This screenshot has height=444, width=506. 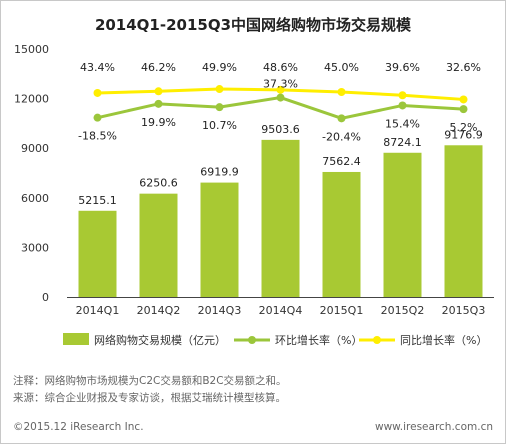 What do you see at coordinates (253, 25) in the screenshot?
I see `chart-title: 2014Q1-2015Q3中国网络购物市场交易规模` at bounding box center [253, 25].